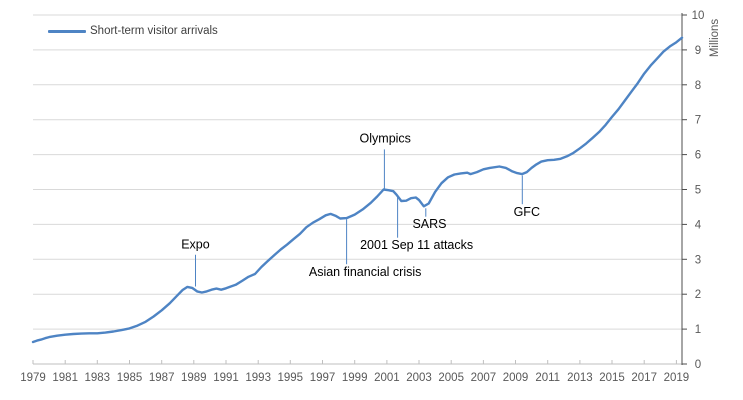  I want to click on legend-line-swatch, so click(67, 31).